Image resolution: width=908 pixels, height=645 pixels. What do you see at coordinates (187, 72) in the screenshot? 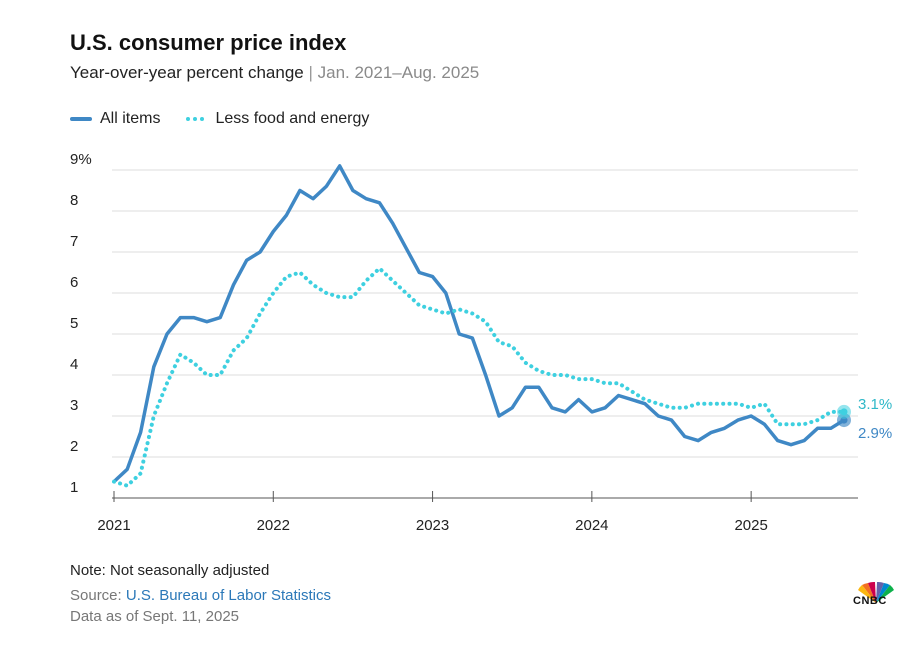
I see `subtitle-main: Year-over-year percent change` at bounding box center [187, 72].